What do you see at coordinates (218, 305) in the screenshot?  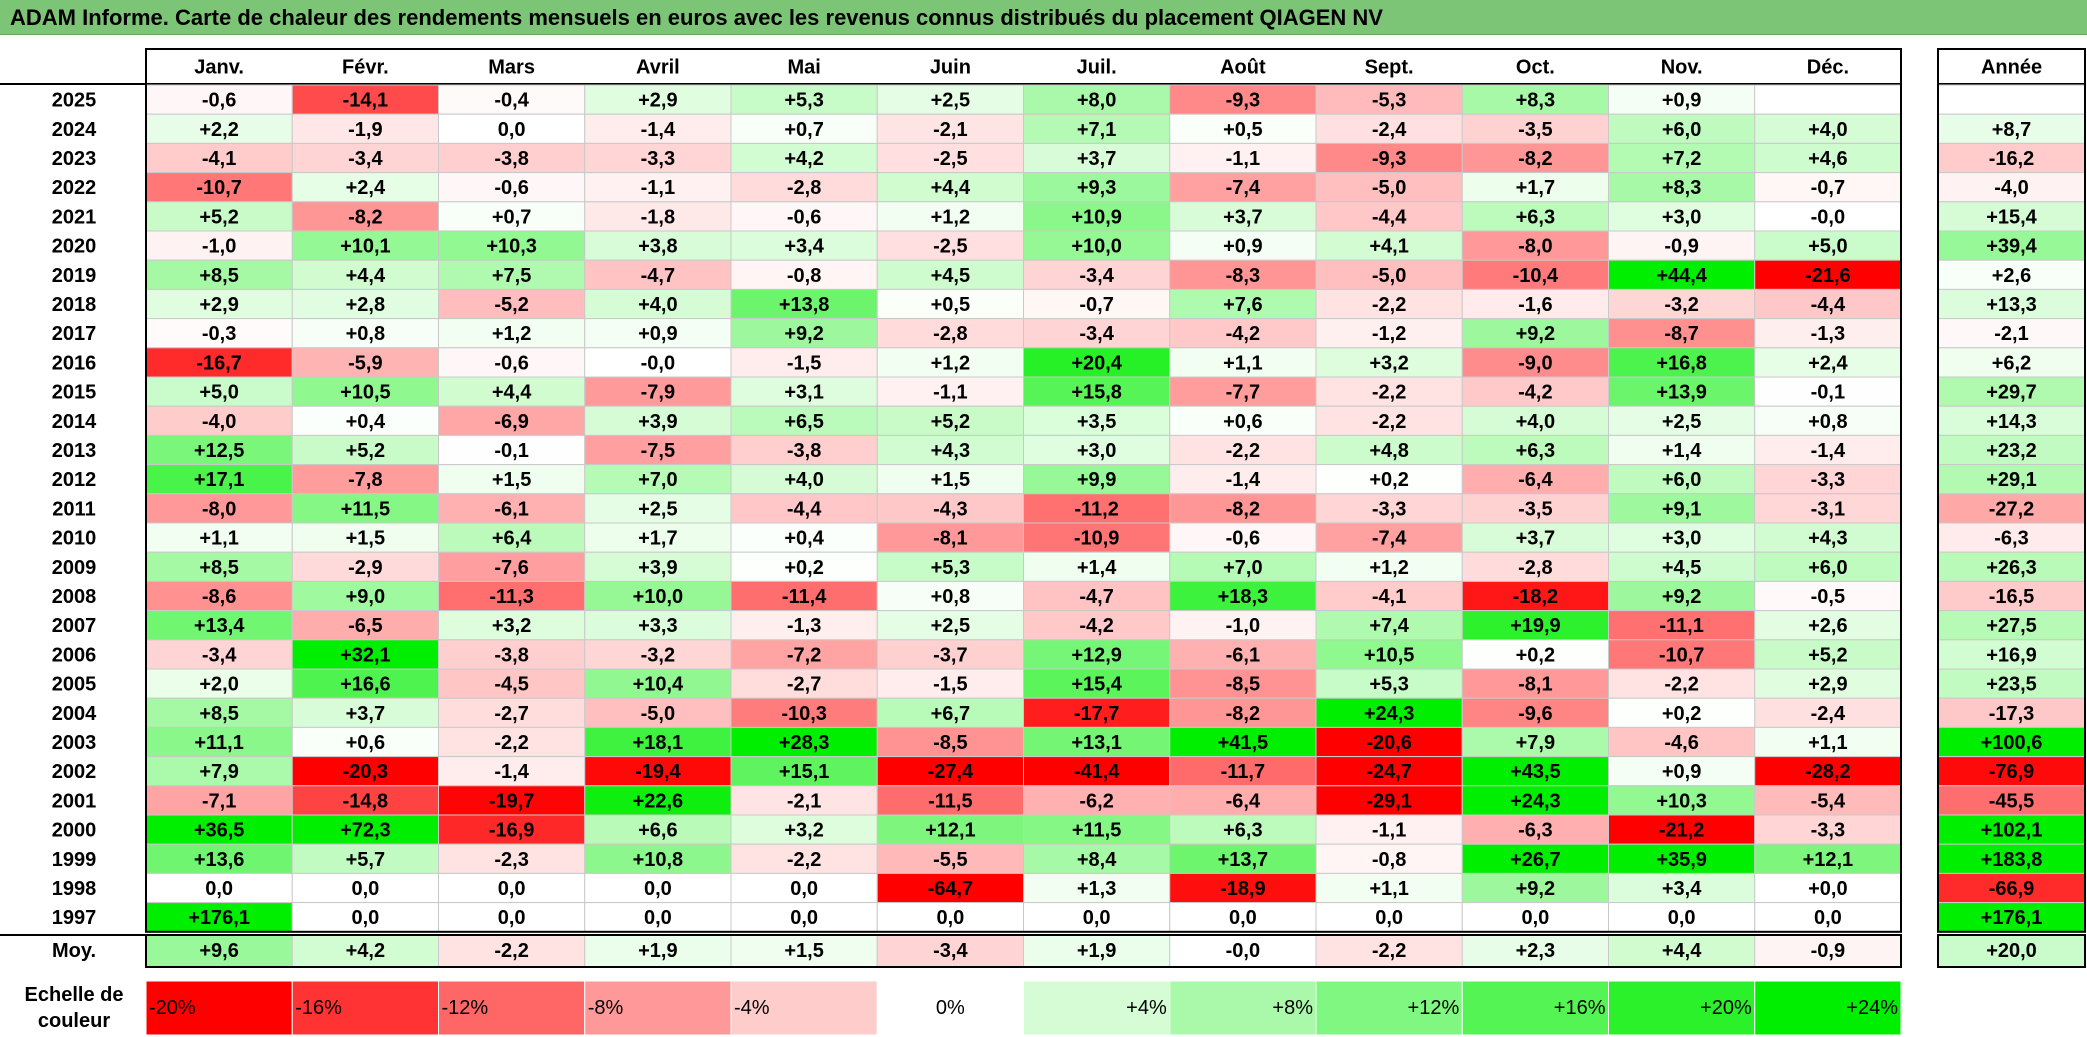 I see `cell-value: +2,9` at bounding box center [218, 305].